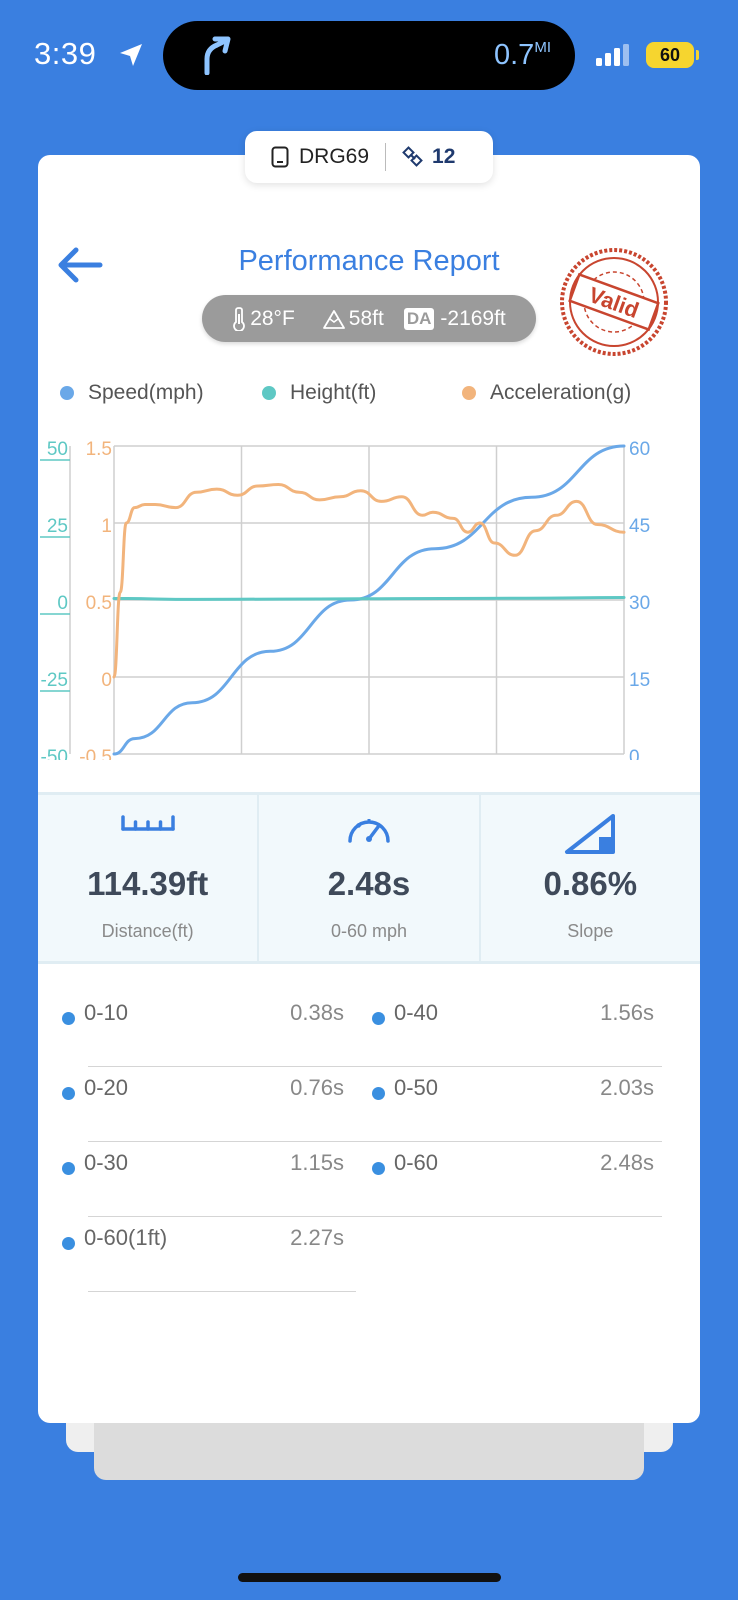 This screenshot has height=1600, width=738. I want to click on altitude-value: 58ft, so click(366, 318).